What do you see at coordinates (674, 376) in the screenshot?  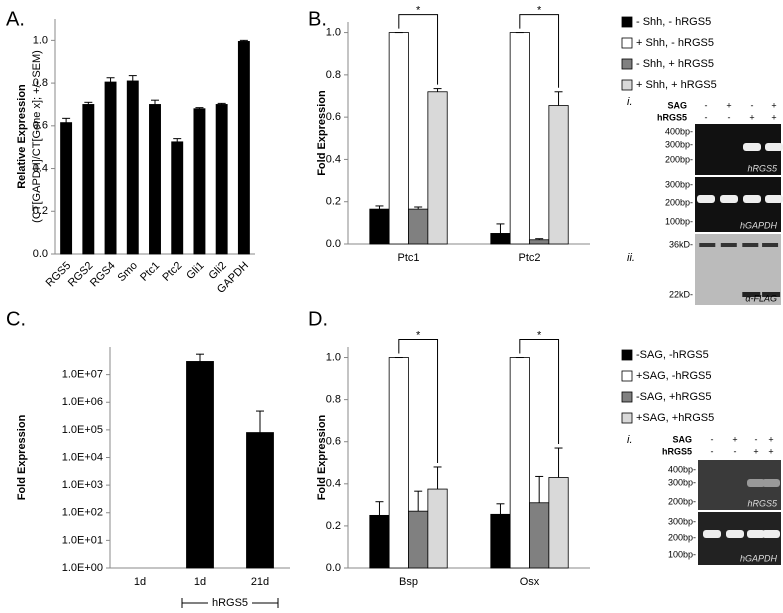 I see `legend-label: +SAG, -hRGS5` at bounding box center [674, 376].